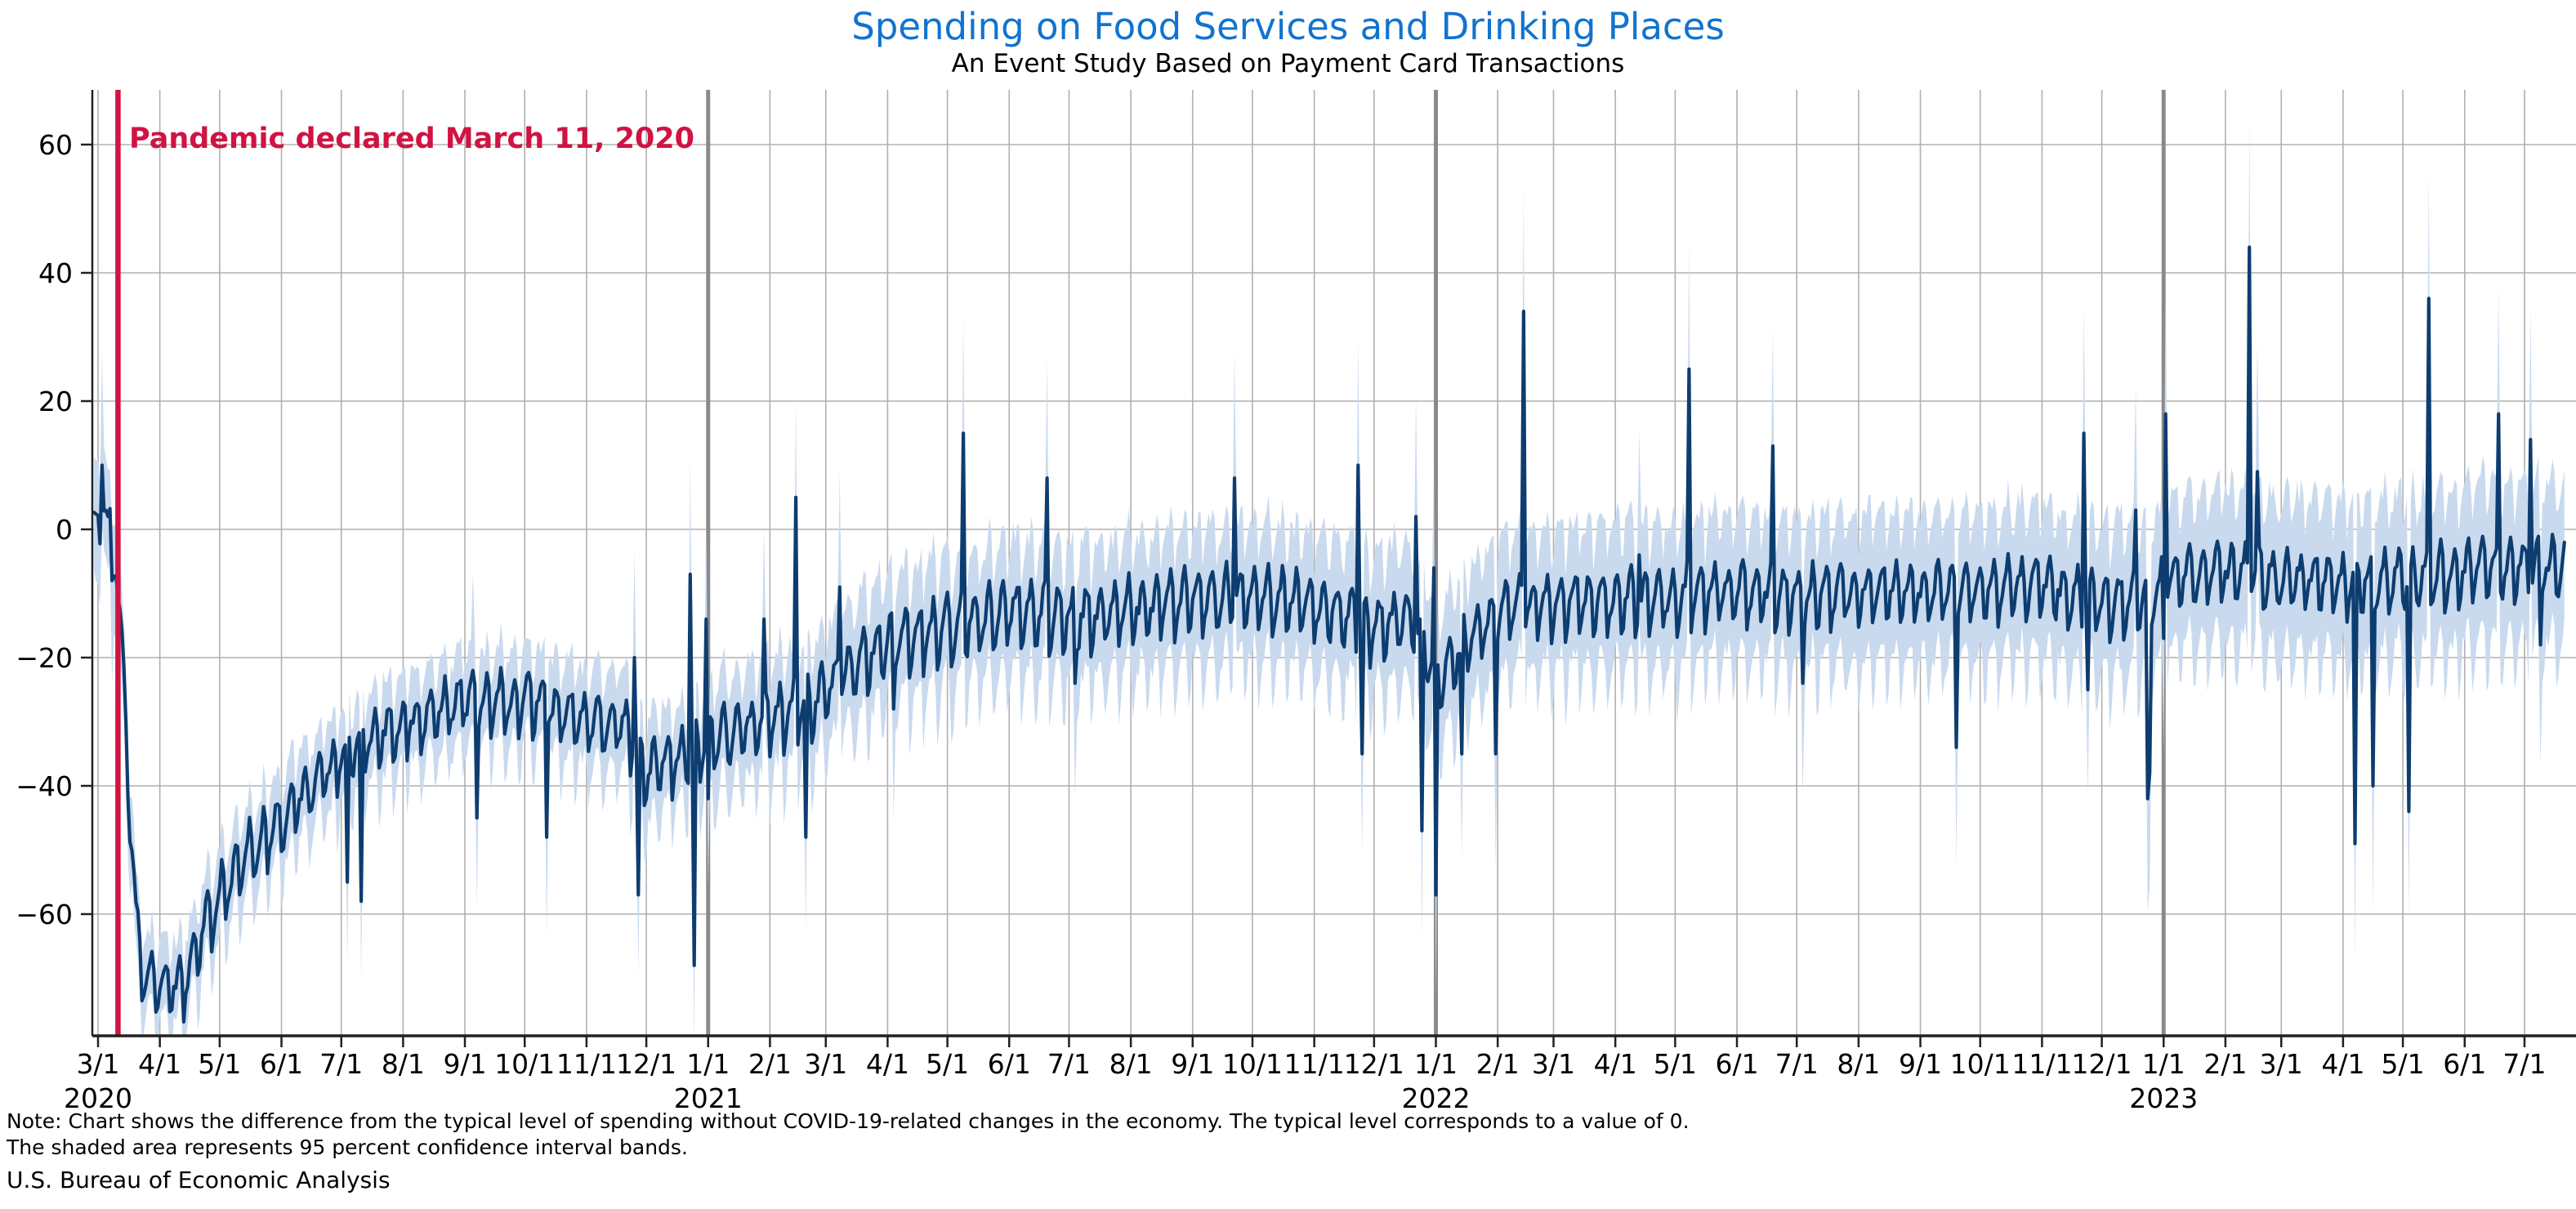 This screenshot has height=1209, width=2576. Describe the element at coordinates (412, 139) in the screenshot. I see `pandemic-declared-annotation: Pandemic declared March 11, 2020` at that location.